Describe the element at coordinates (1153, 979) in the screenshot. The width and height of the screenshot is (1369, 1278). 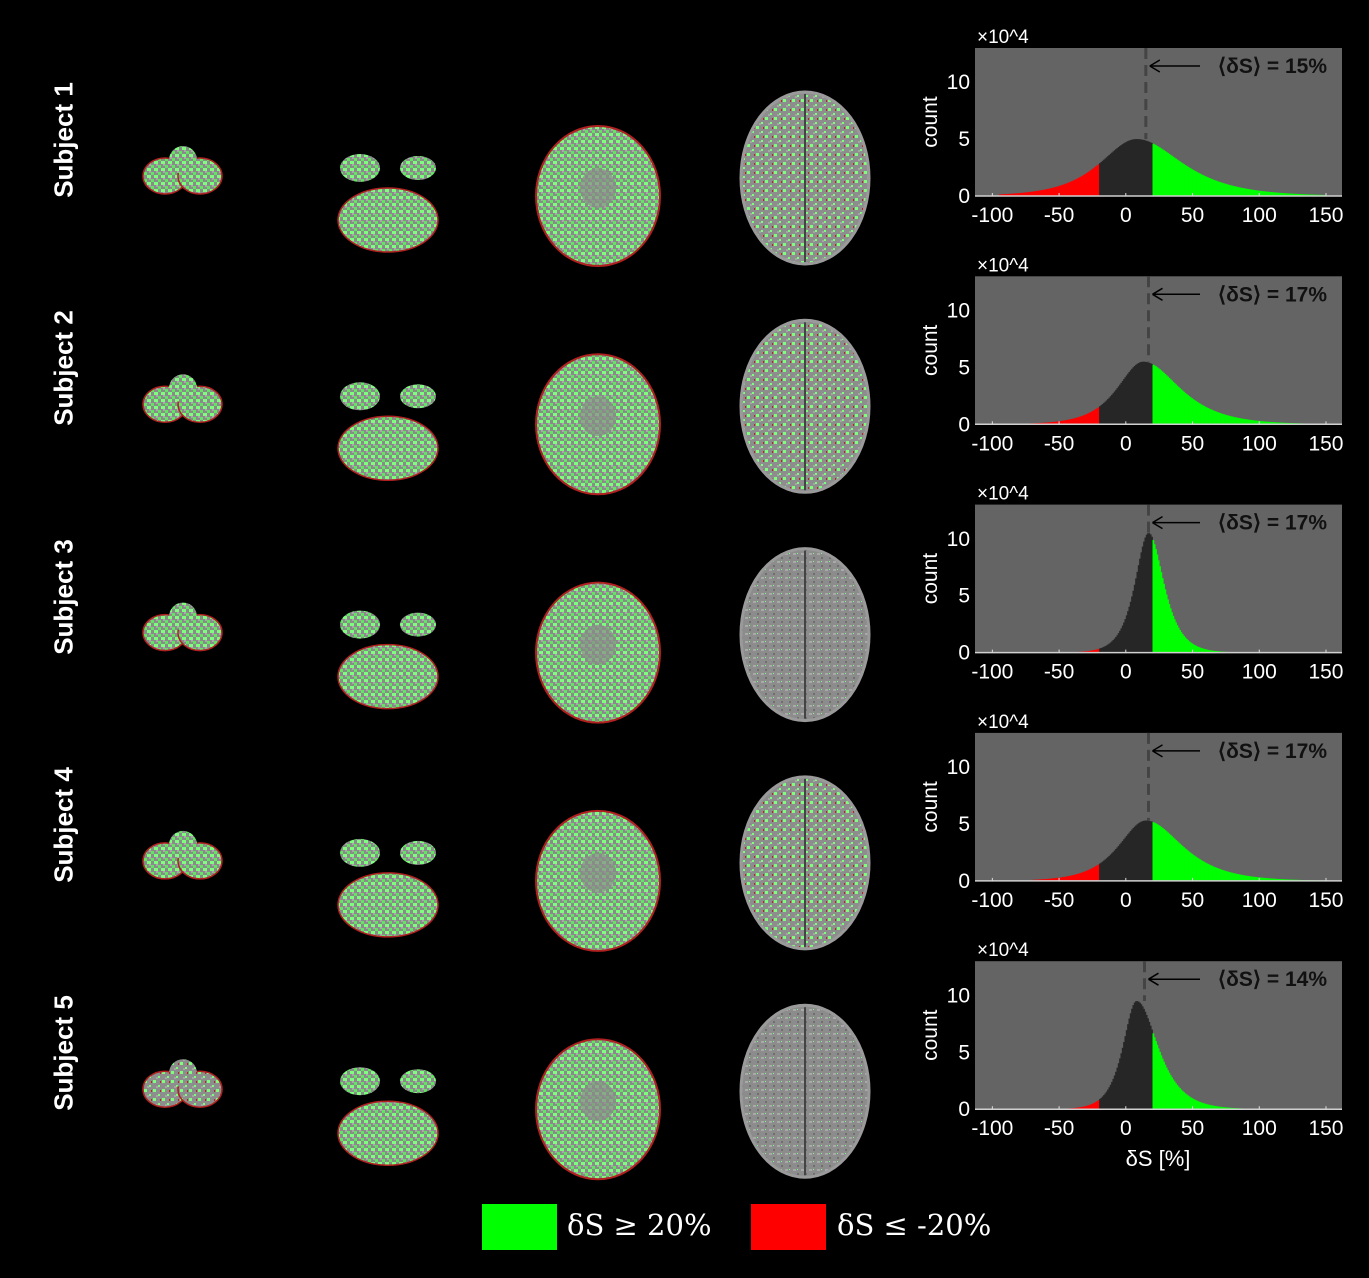
I see `arrow-head-icon` at that location.